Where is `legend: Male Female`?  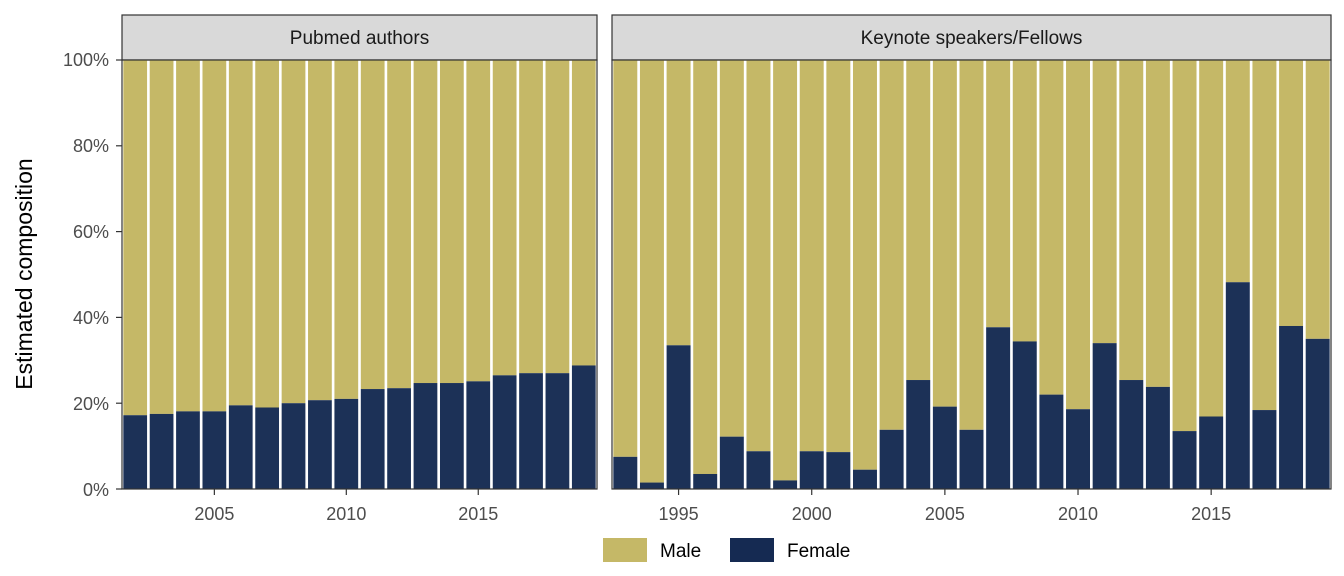
legend: Male Female is located at coordinates (726, 550).